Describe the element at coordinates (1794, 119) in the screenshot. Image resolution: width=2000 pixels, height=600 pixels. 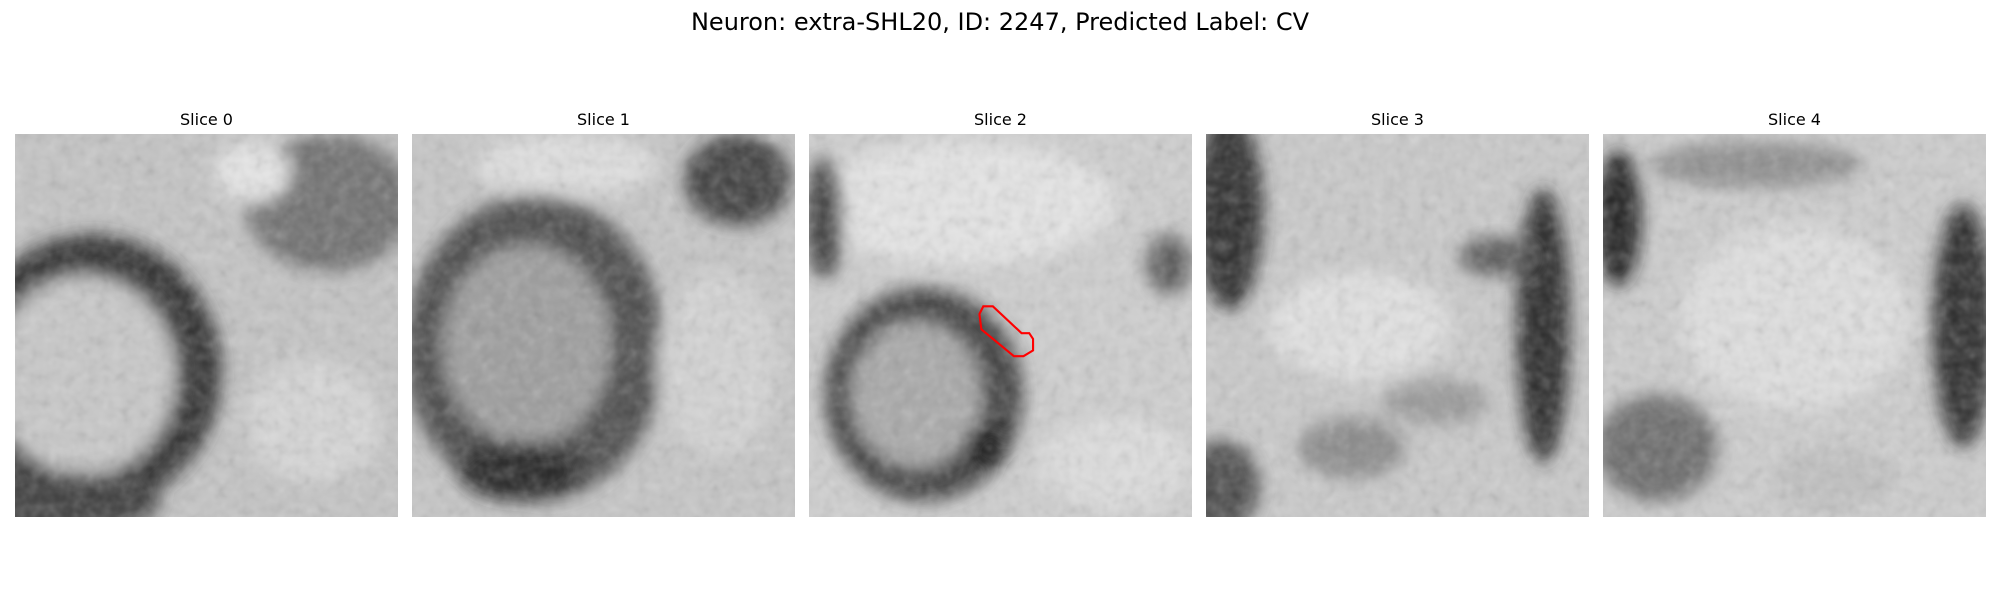
I see `slice-4-title: Slice 4` at that location.